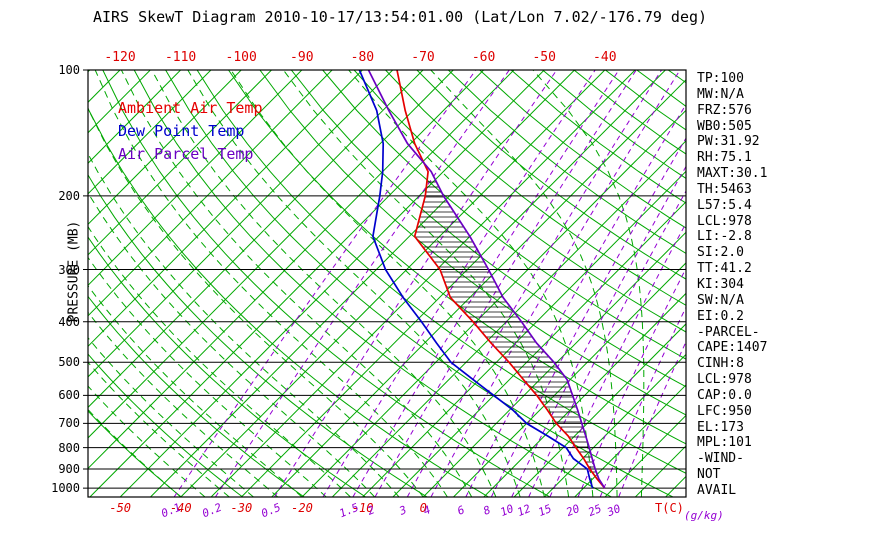 This screenshot has height=560, width=870. What do you see at coordinates (724, 443) in the screenshot?
I see `stat-line: MPL:101` at bounding box center [724, 443].